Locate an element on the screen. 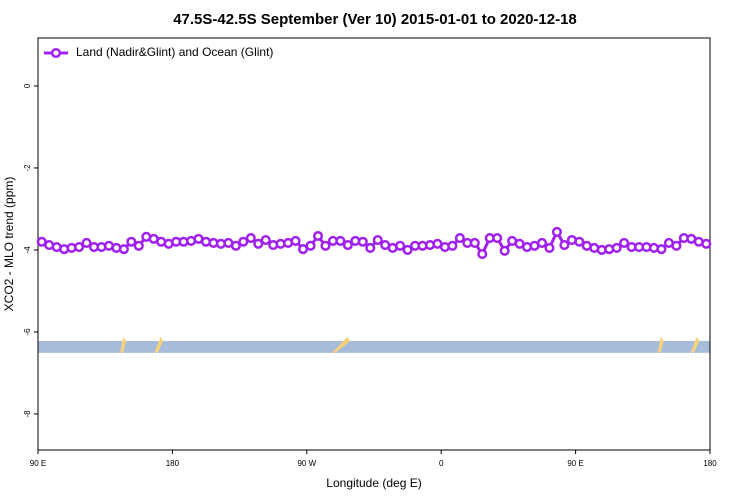 Image resolution: width=750 pixels, height=500 pixels. surface-band is located at coordinates (374, 346).